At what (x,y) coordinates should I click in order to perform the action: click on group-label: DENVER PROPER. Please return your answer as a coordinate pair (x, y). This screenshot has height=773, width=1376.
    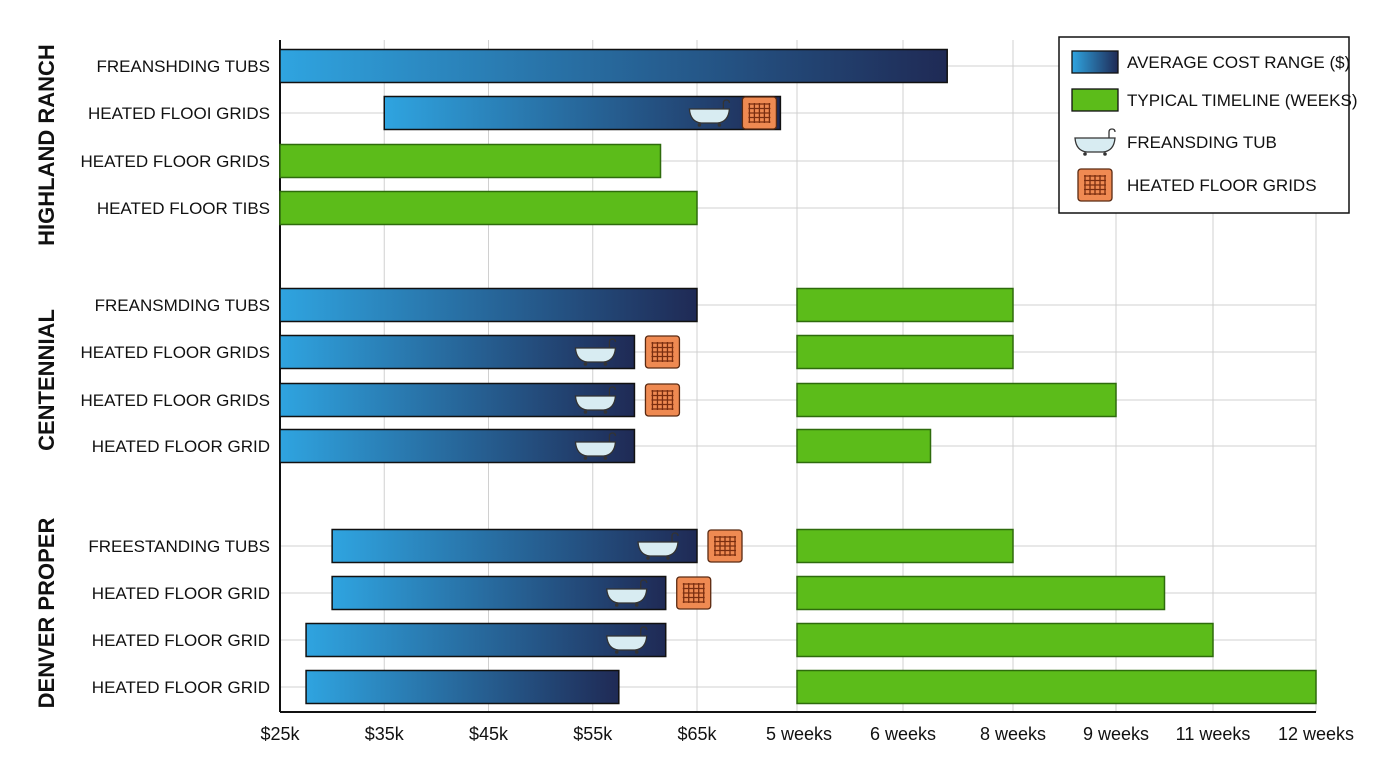
    Looking at the image, I should click on (46, 613).